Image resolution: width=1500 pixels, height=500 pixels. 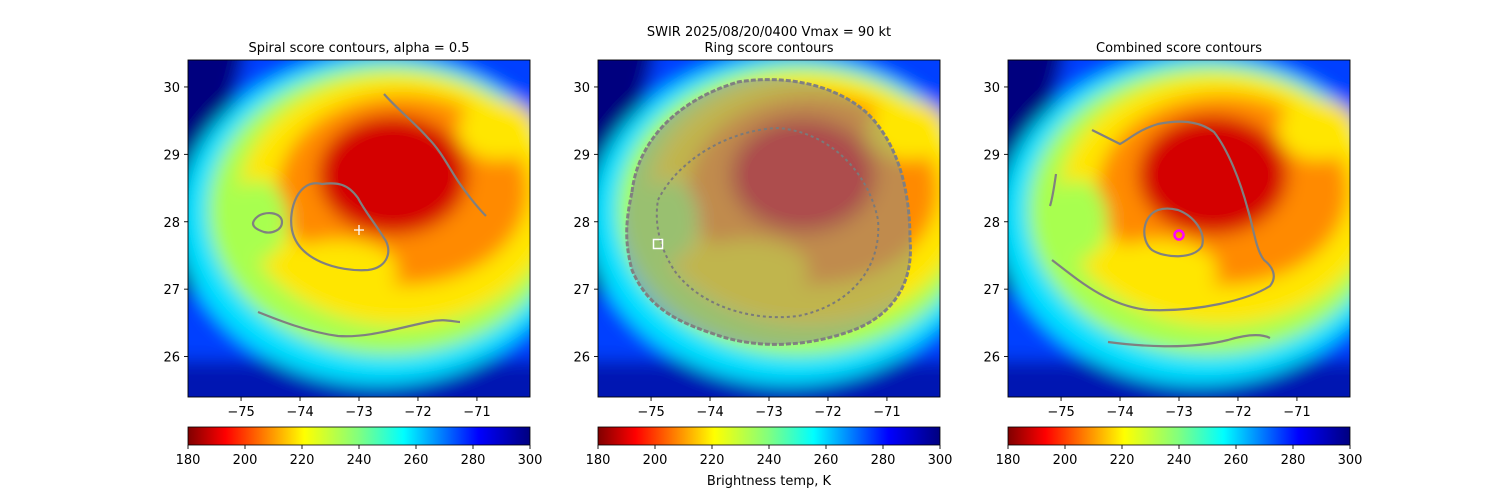 What do you see at coordinates (359, 324) in the screenshot?
I see `spiral-contour-outer-bottom` at bounding box center [359, 324].